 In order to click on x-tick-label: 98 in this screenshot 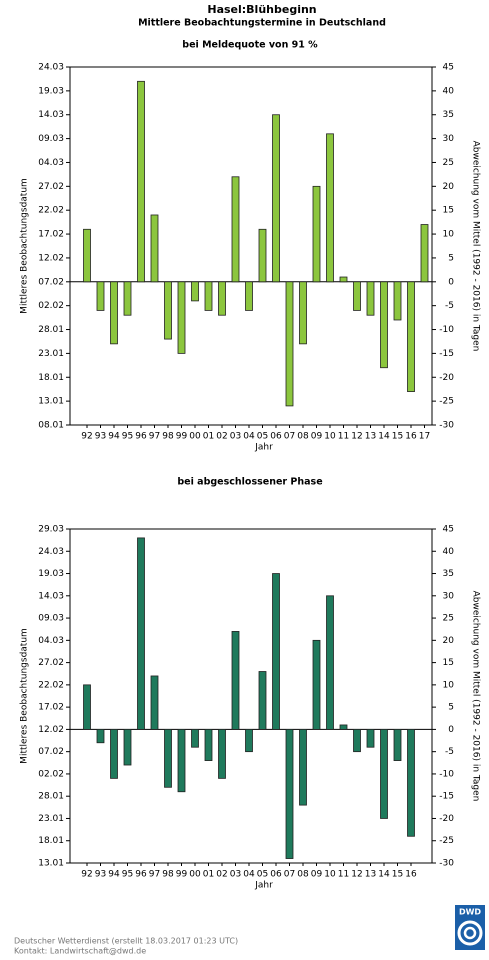, I will do `click(168, 875)`.